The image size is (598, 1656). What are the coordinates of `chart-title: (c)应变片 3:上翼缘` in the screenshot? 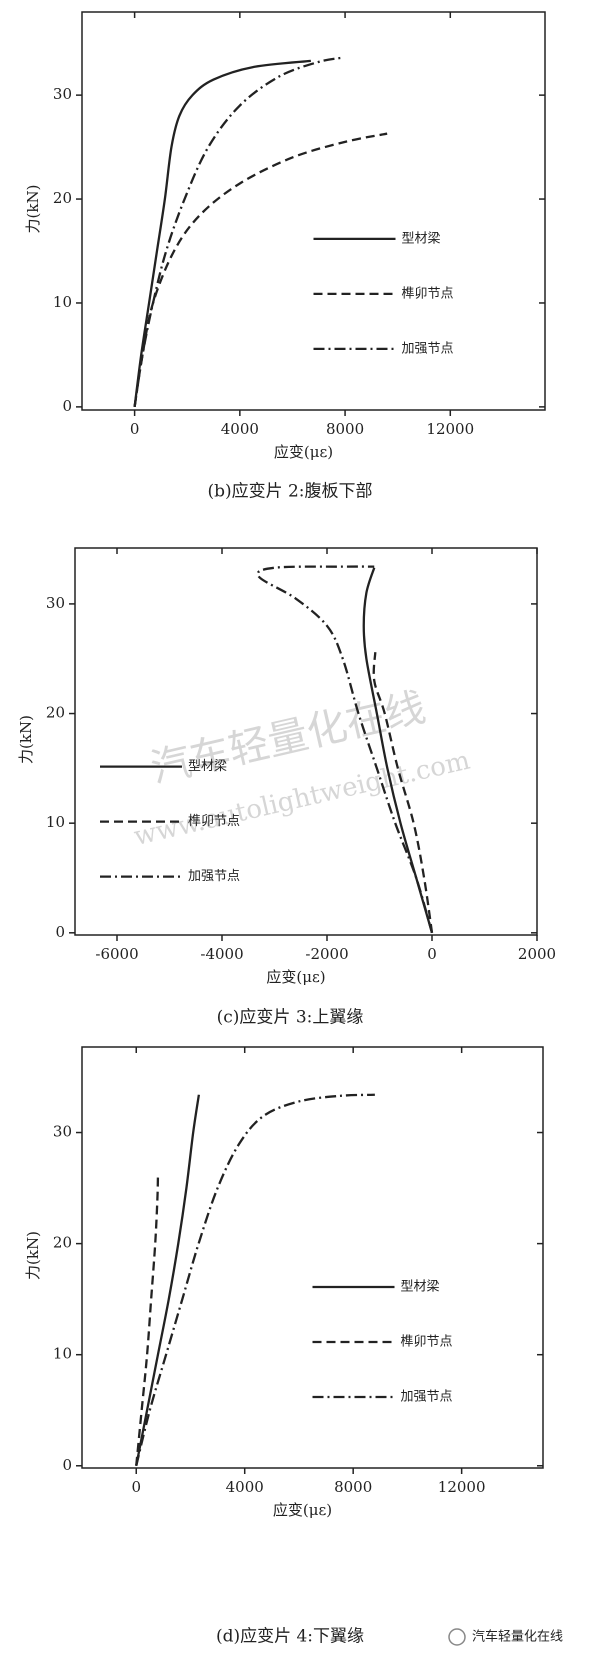 It's located at (290, 1018).